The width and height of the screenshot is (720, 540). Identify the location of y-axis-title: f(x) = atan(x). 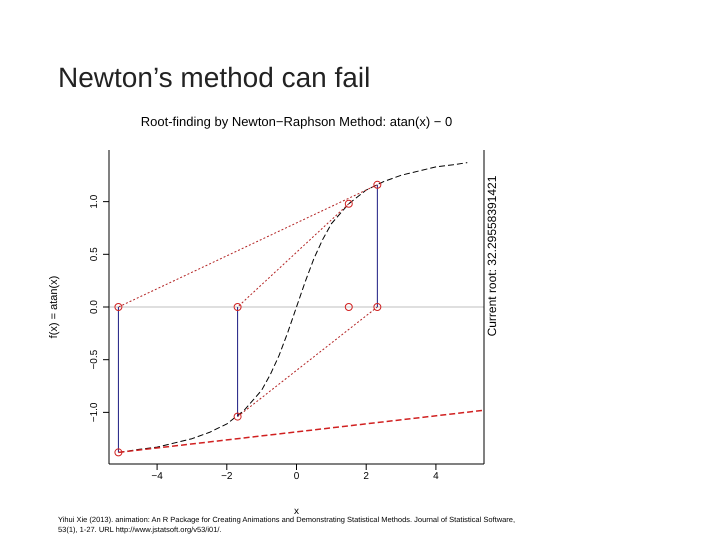
(54, 307).